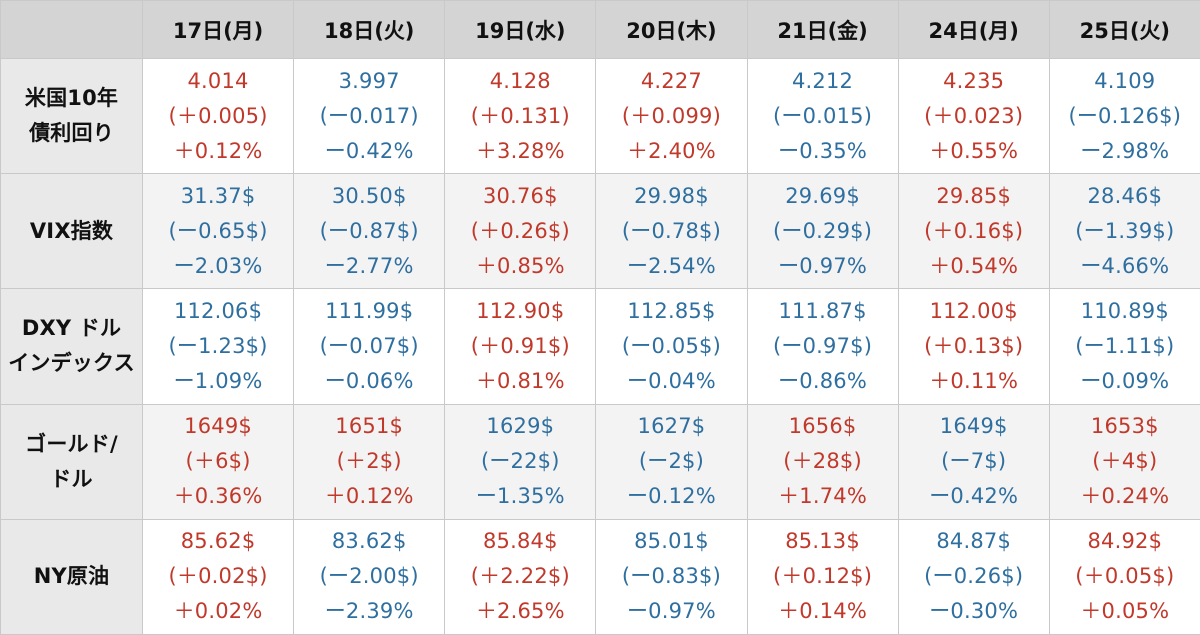 The height and width of the screenshot is (635, 1200). Describe the element at coordinates (973, 426) in the screenshot. I see `cell-value: 1649$` at that location.